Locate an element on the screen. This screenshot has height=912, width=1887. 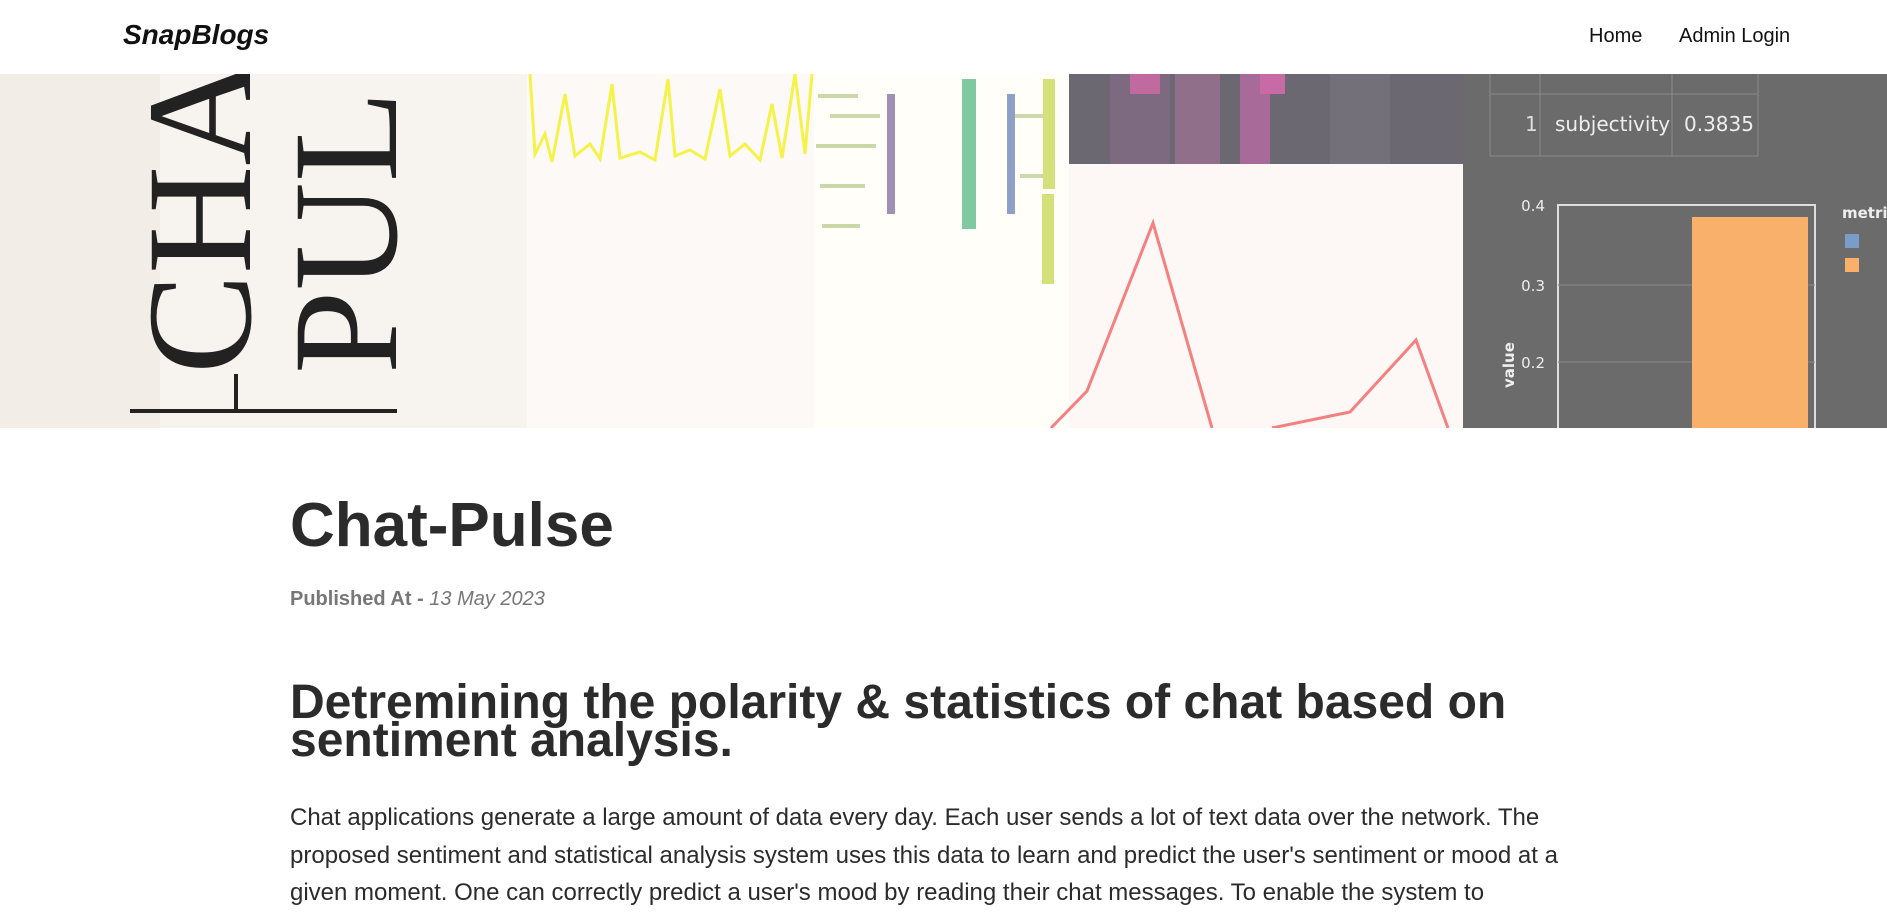
wordcloud-words is located at coordinates (971, 181).